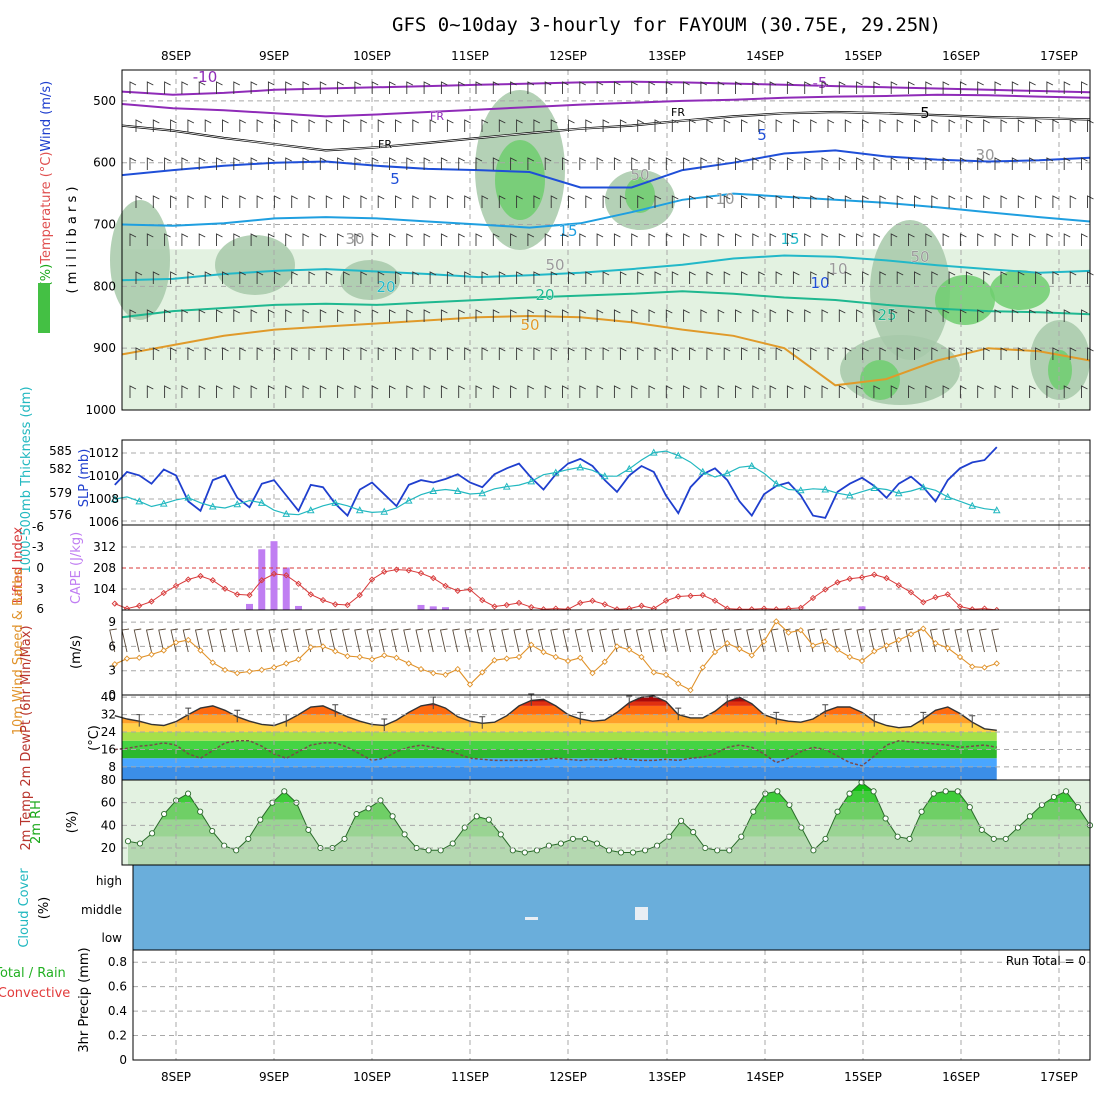  What do you see at coordinates (35, 993) in the screenshot?
I see `y-axis-label-convective: Convective` at bounding box center [35, 993].